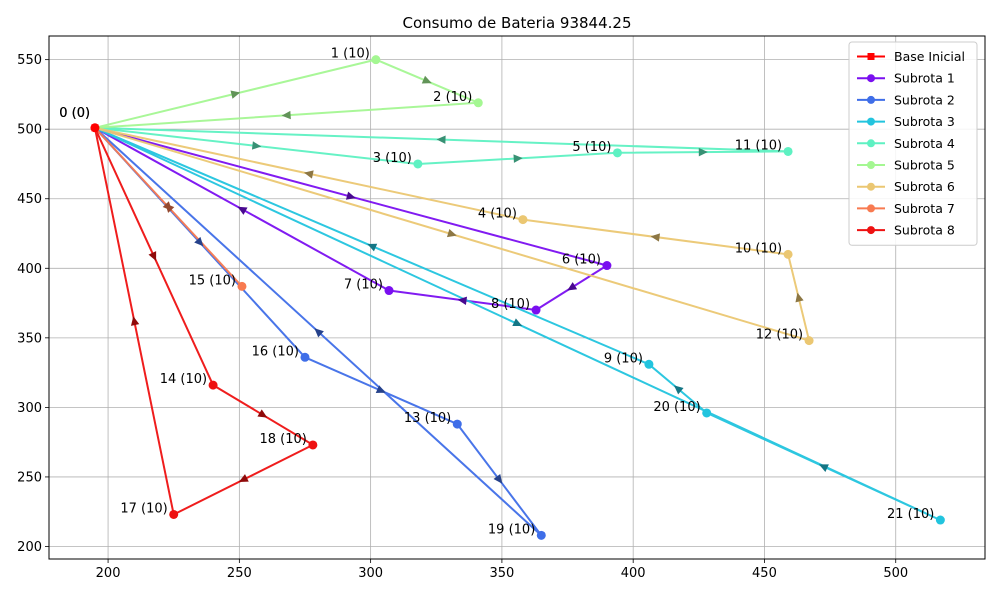 This screenshot has width=1000, height=600. I want to click on y-tick-label: 500, so click(29, 130).